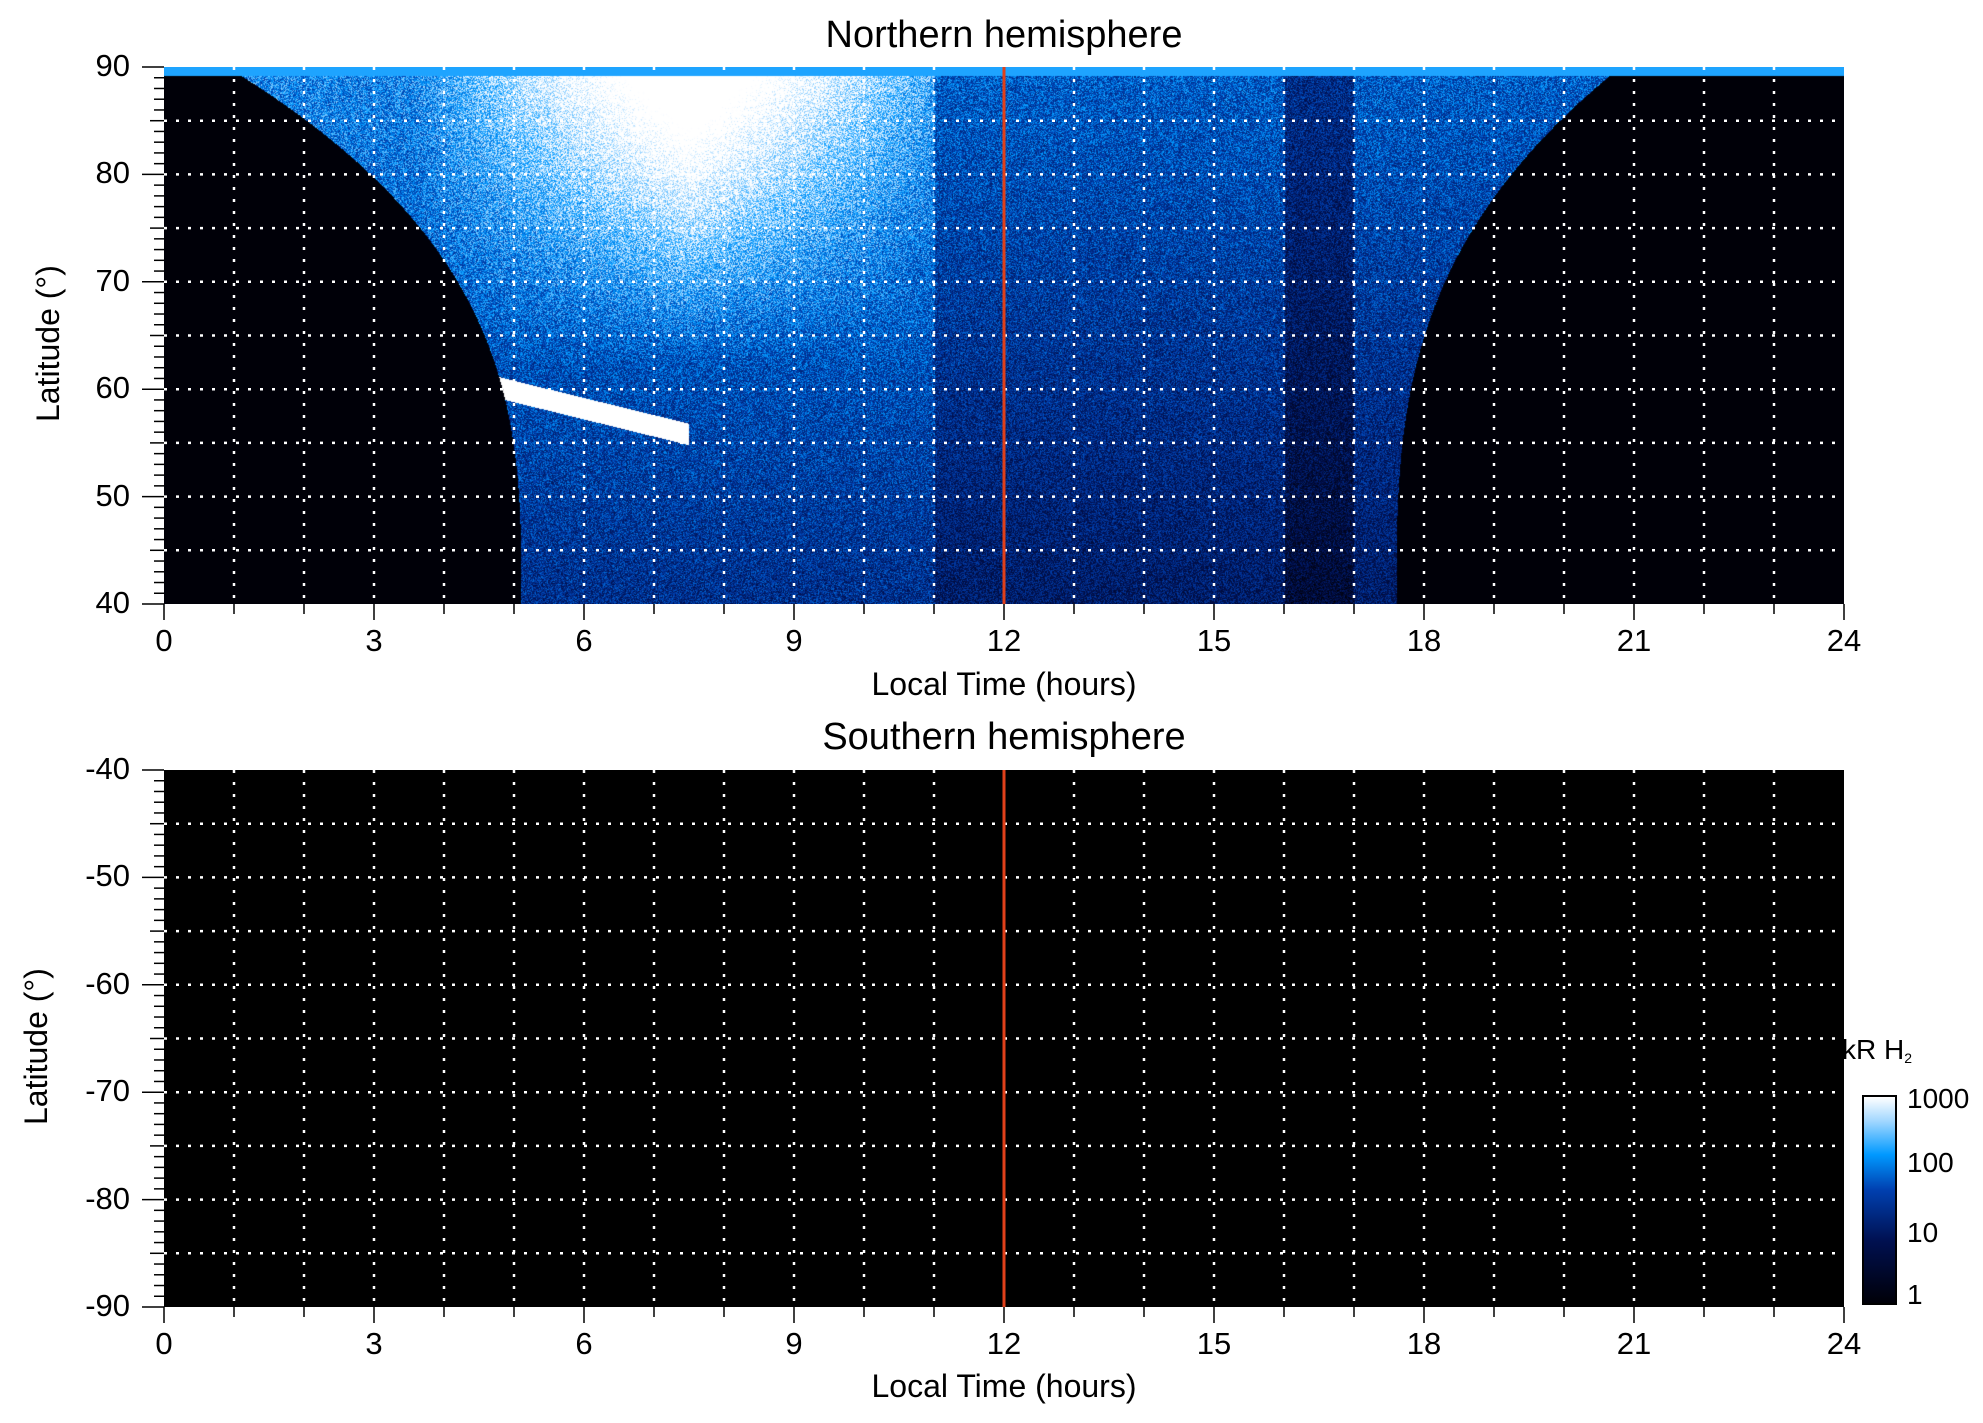  I want to click on y-tick-label: 40, so click(112, 602).